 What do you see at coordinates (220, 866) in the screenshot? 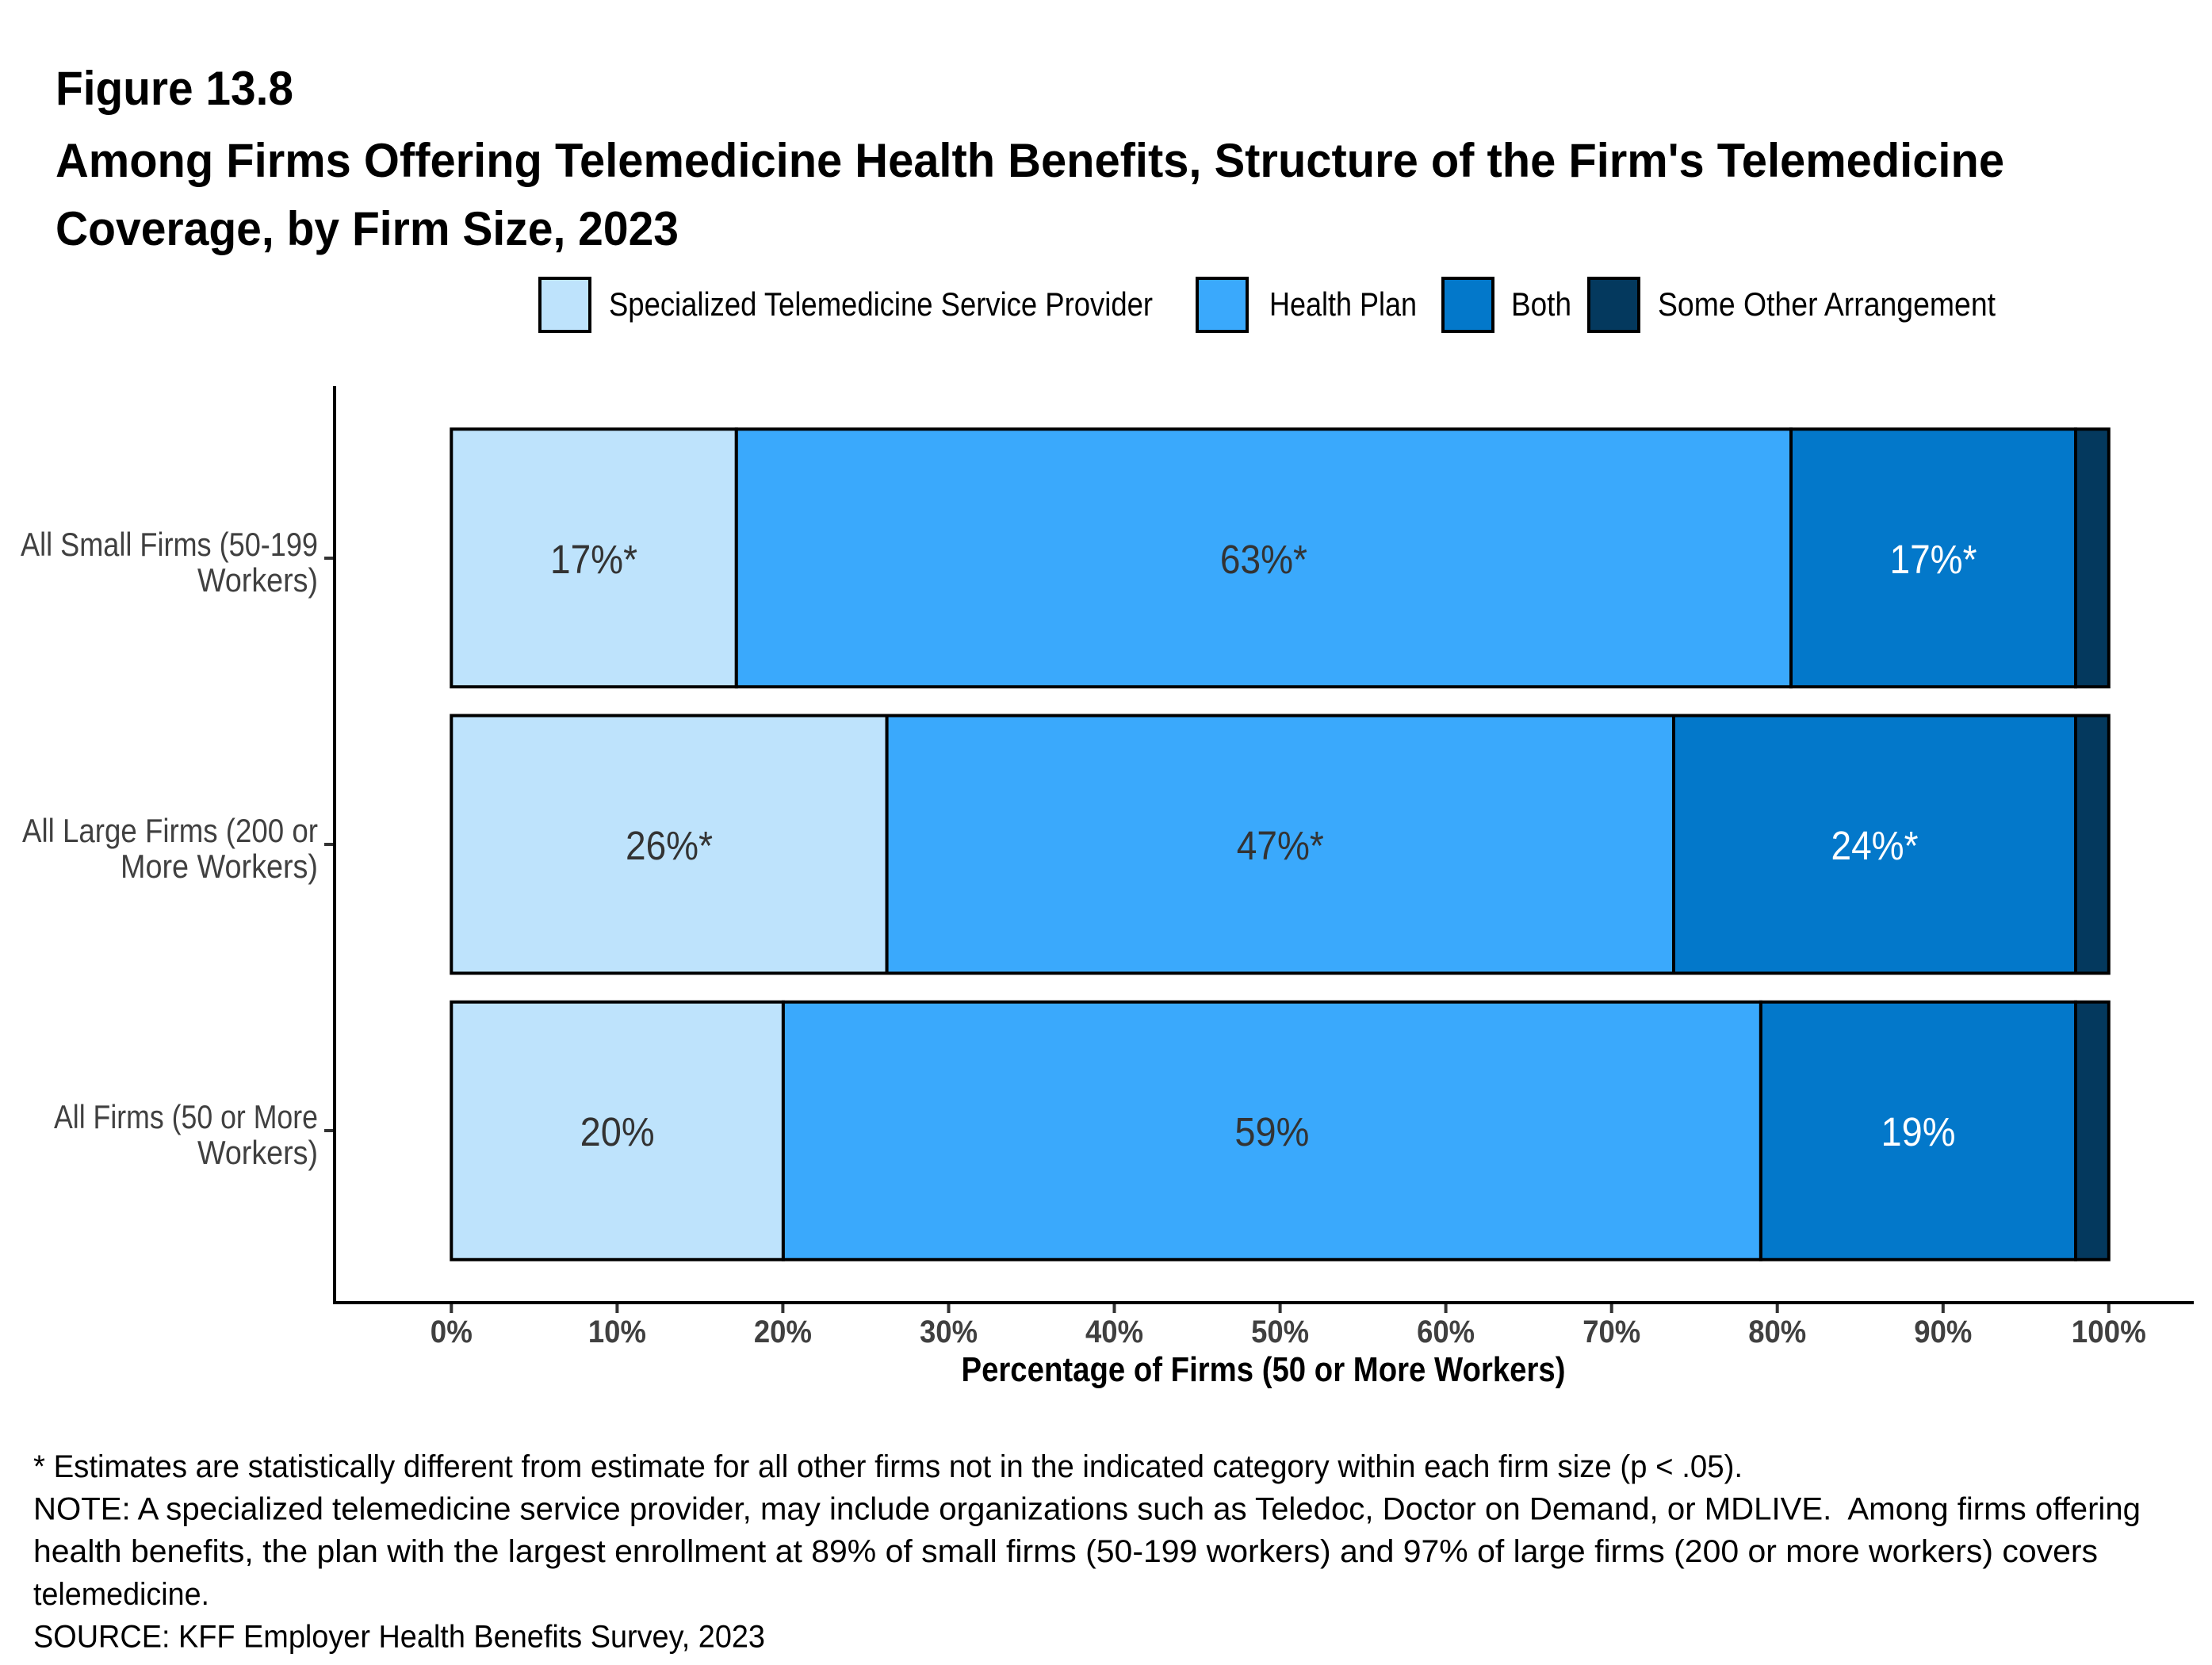
I see `svg-text: More Workers)` at bounding box center [220, 866].